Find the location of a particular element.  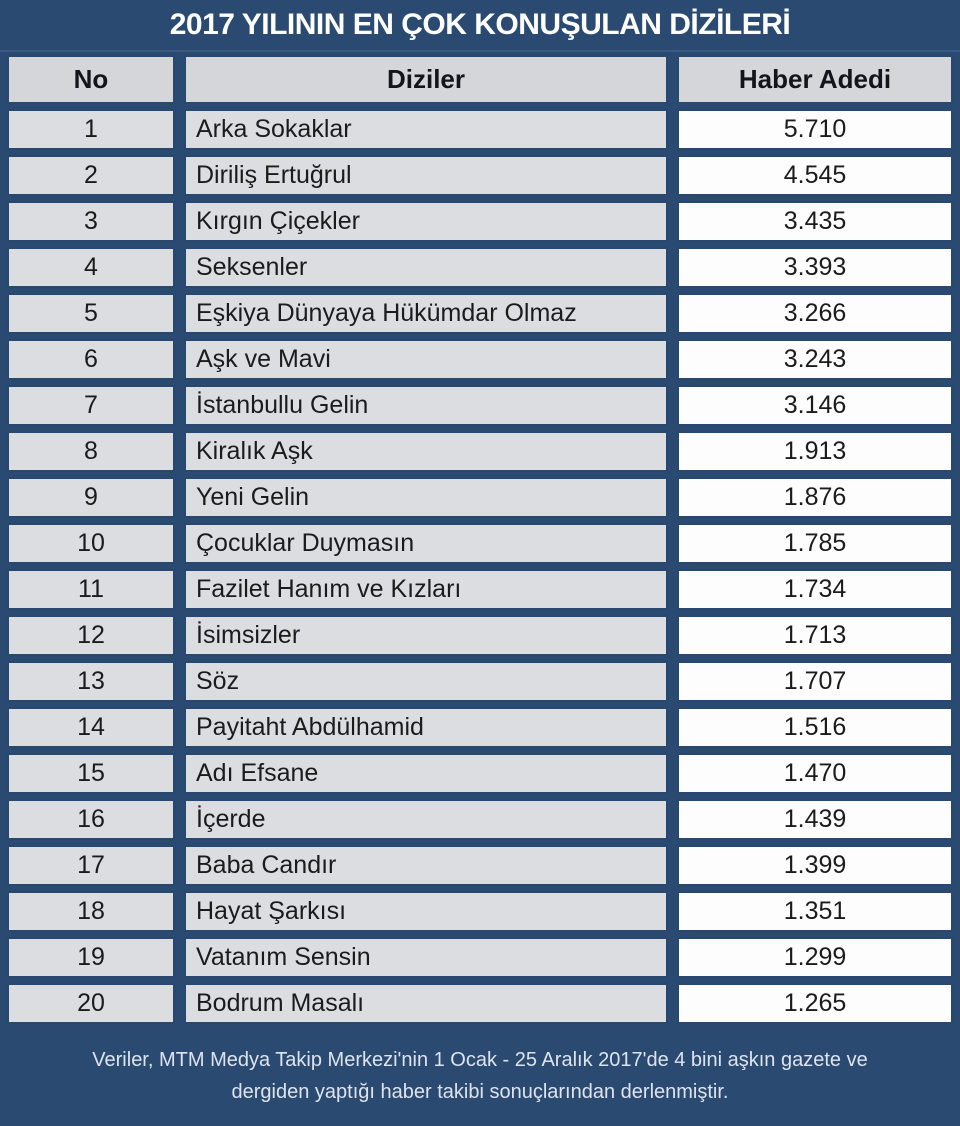

row-no: 17 is located at coordinates (91, 865).